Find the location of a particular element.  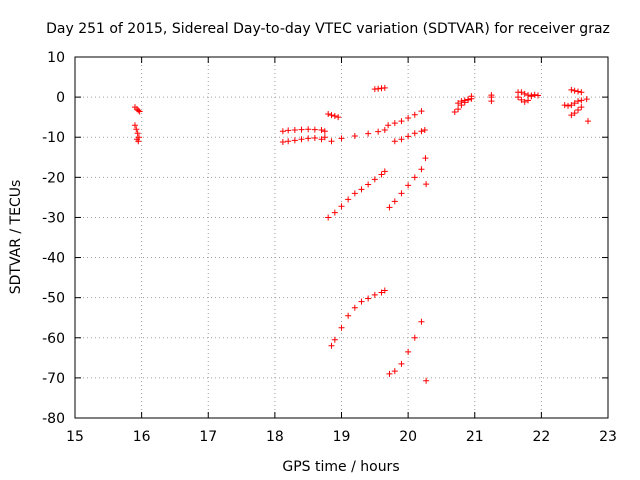

y-tick-label: -60 is located at coordinates (53, 339).